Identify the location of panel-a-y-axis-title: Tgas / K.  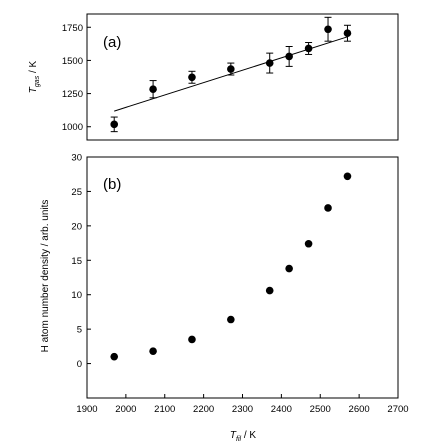
(34, 76).